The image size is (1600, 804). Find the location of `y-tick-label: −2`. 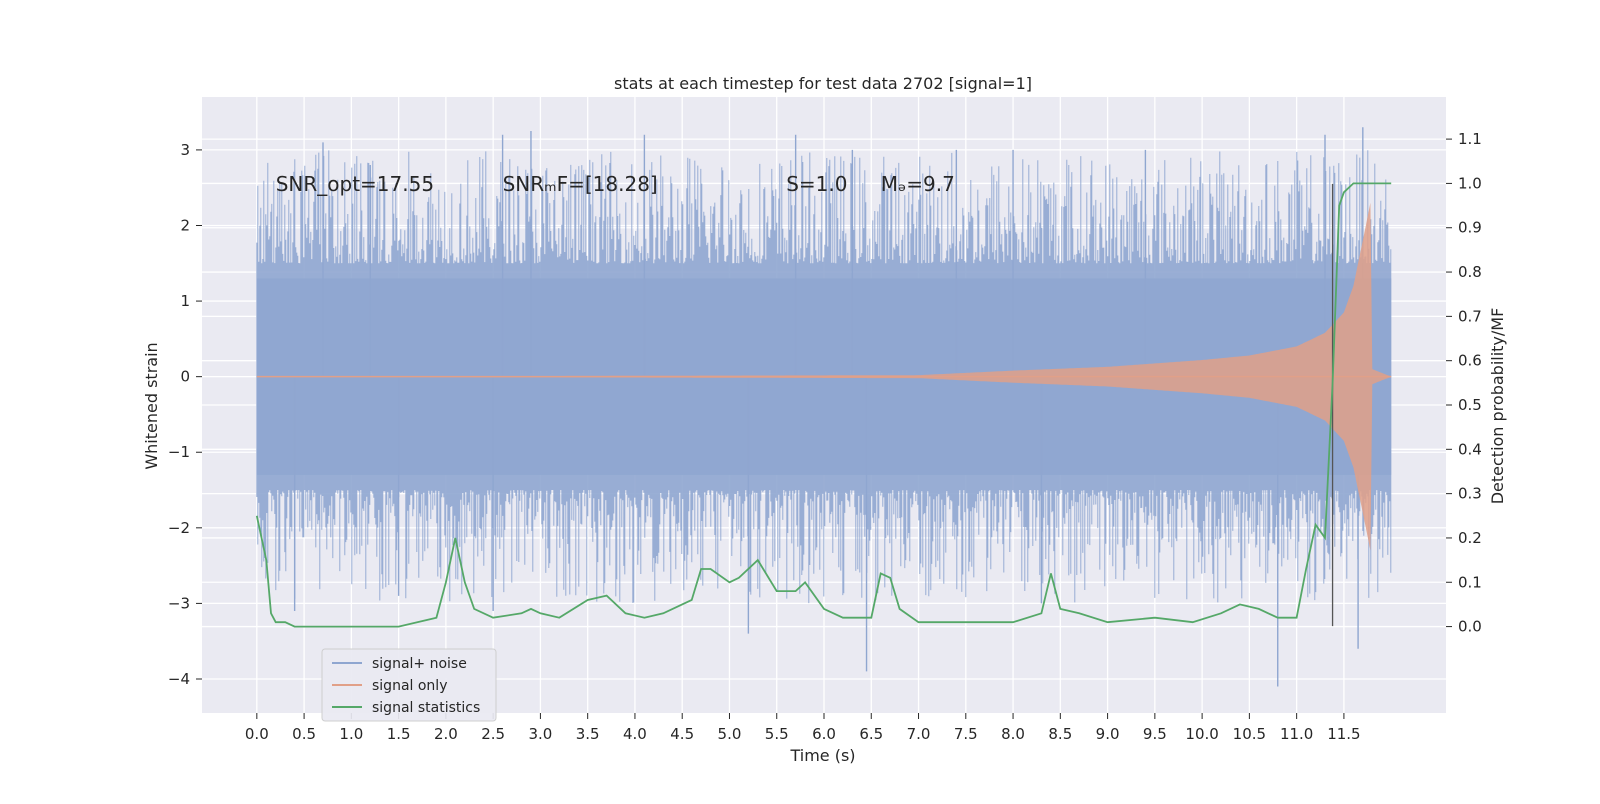

y-tick-label: −2 is located at coordinates (179, 528).